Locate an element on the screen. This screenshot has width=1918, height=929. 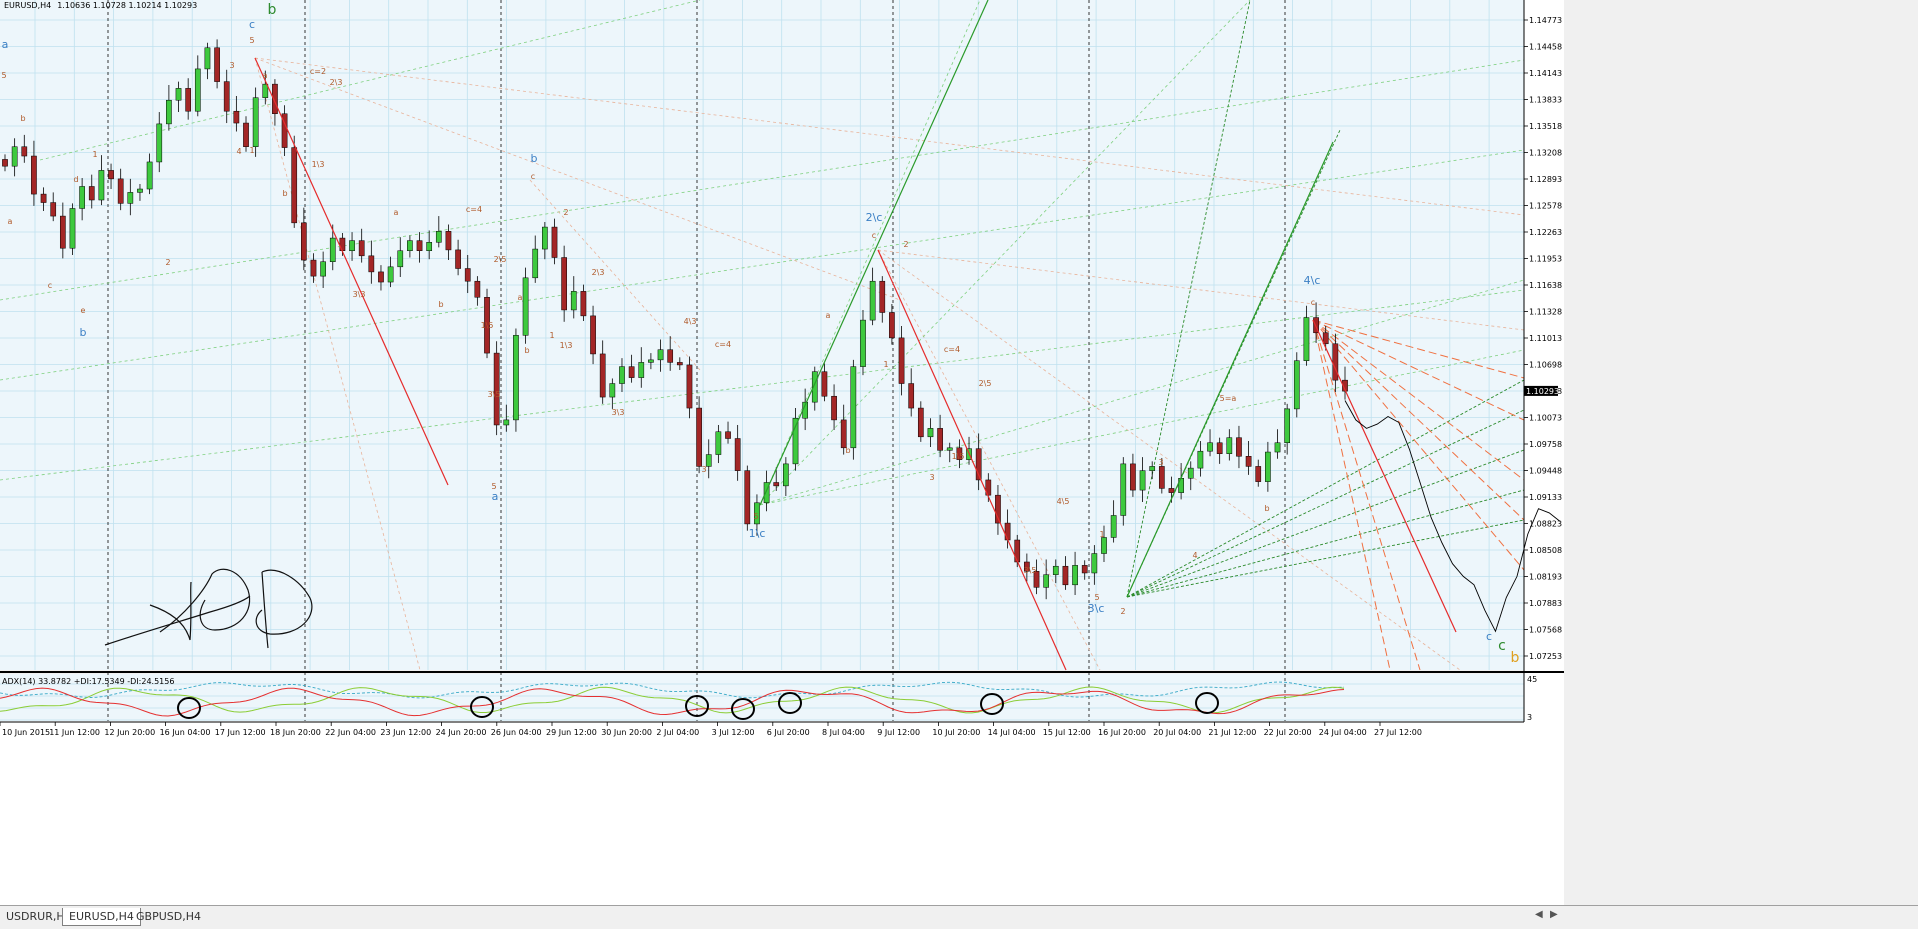
price-label: 1.09758 is located at coordinates (1545, 444).